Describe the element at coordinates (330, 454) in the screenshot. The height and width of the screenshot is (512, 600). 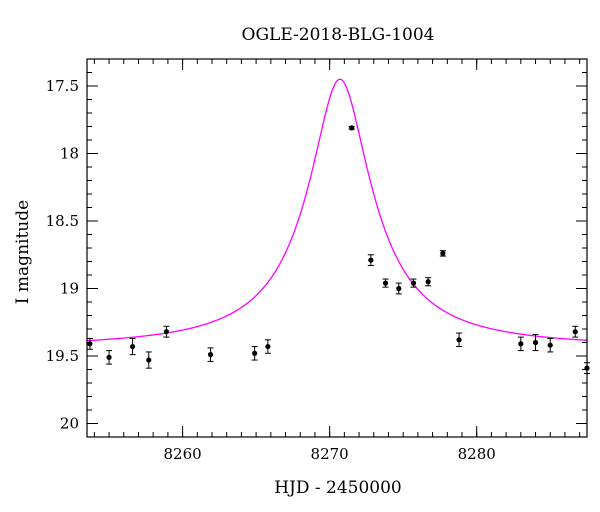
I see `x-tick-label: 8270` at that location.